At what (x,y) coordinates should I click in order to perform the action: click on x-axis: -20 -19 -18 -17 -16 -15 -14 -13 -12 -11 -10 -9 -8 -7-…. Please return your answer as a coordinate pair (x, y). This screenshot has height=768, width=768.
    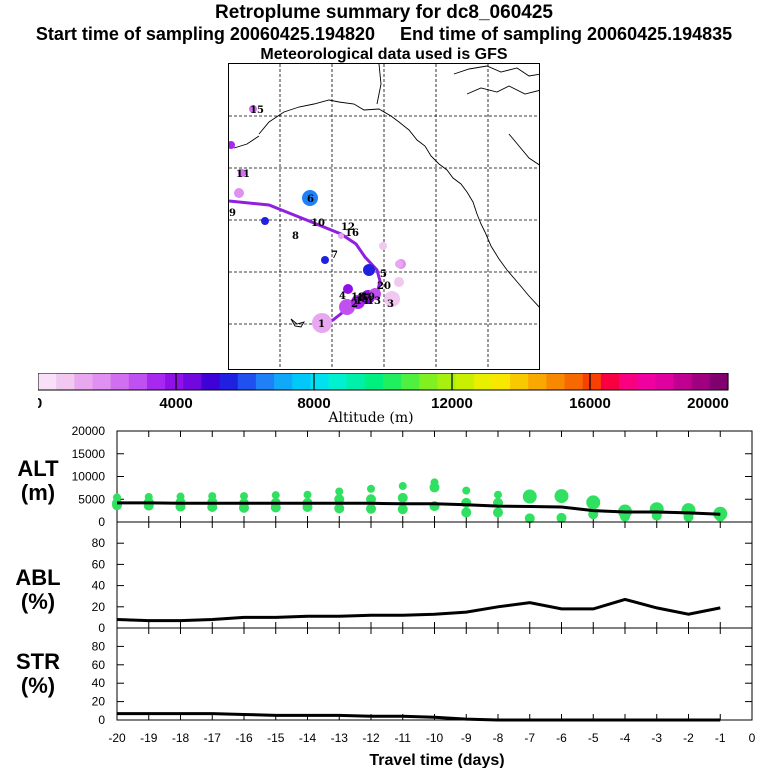
    Looking at the image, I should click on (431, 738).